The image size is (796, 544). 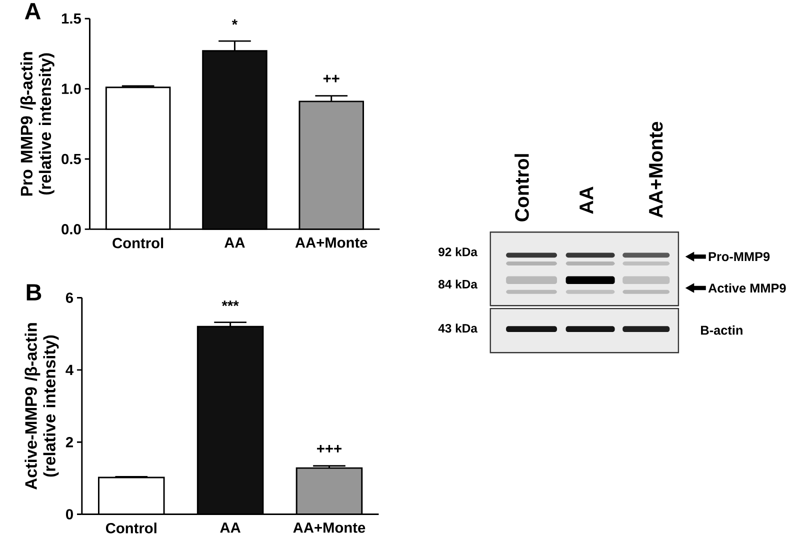 I want to click on chart-title: B, so click(x=34, y=292).